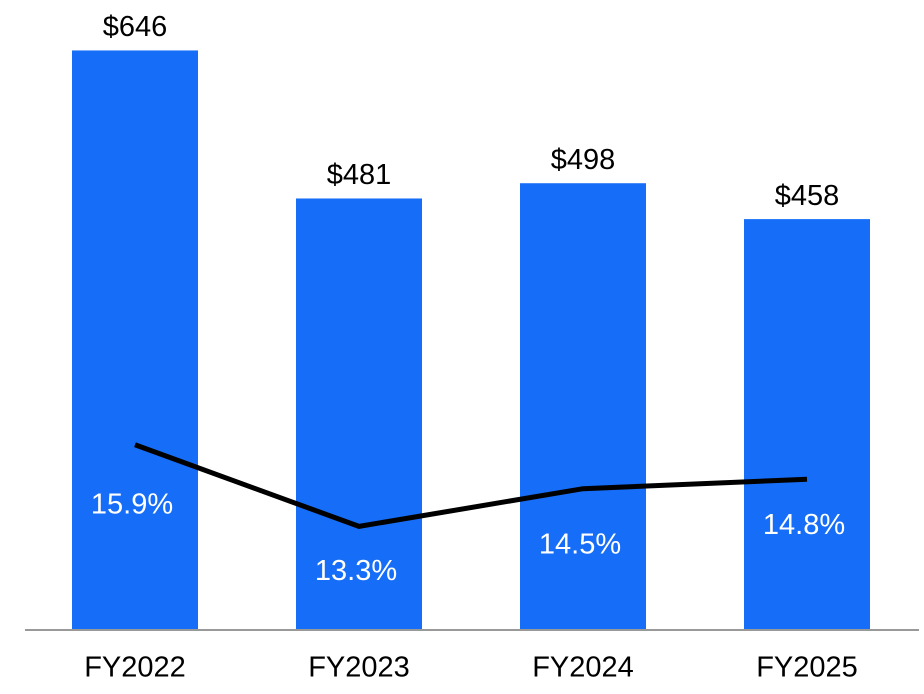 The width and height of the screenshot is (924, 694). Describe the element at coordinates (804, 525) in the screenshot. I see `line-value-label: 14.8%` at that location.